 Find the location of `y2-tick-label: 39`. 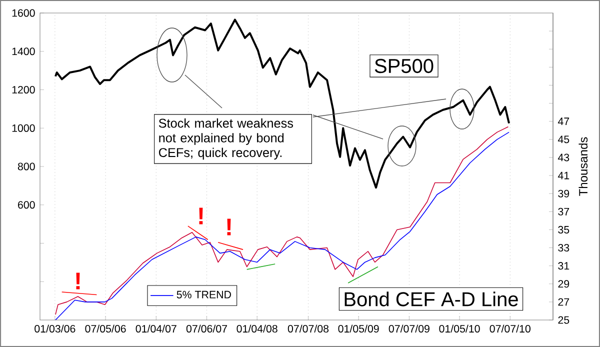

y2-tick-label: 39 is located at coordinates (564, 194).